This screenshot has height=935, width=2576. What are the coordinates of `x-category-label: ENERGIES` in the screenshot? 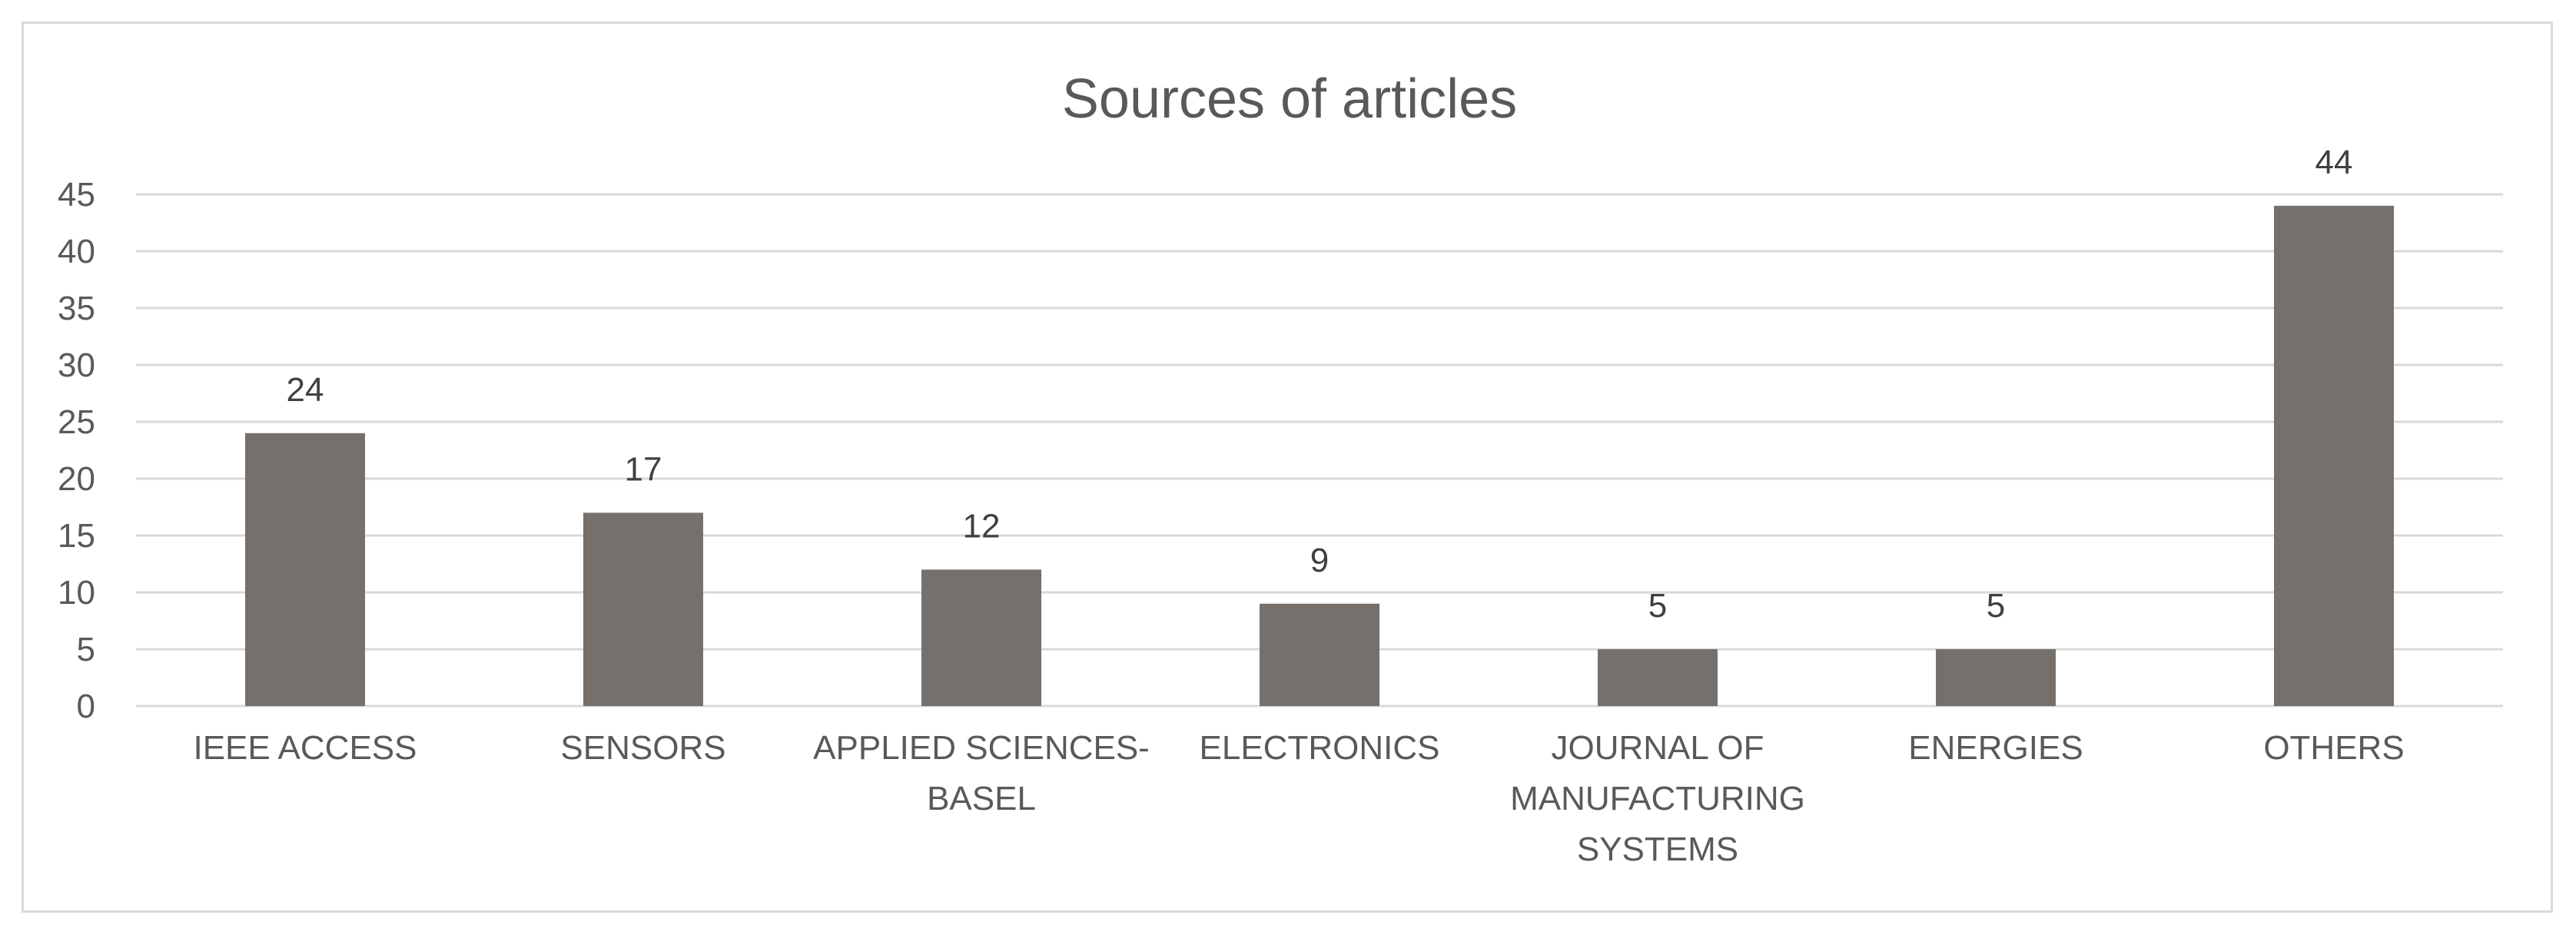 It's located at (1995, 748).